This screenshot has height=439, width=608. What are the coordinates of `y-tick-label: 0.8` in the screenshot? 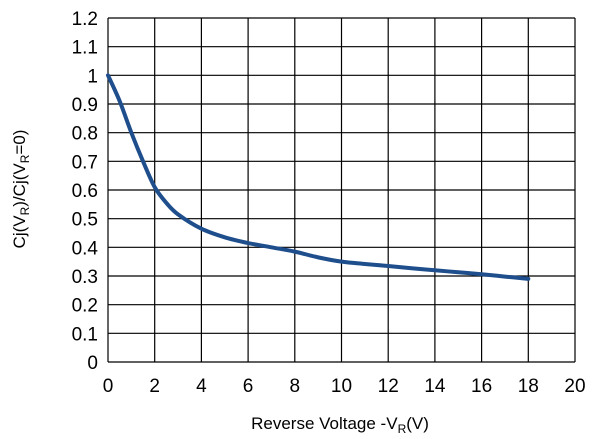 It's located at (85, 134).